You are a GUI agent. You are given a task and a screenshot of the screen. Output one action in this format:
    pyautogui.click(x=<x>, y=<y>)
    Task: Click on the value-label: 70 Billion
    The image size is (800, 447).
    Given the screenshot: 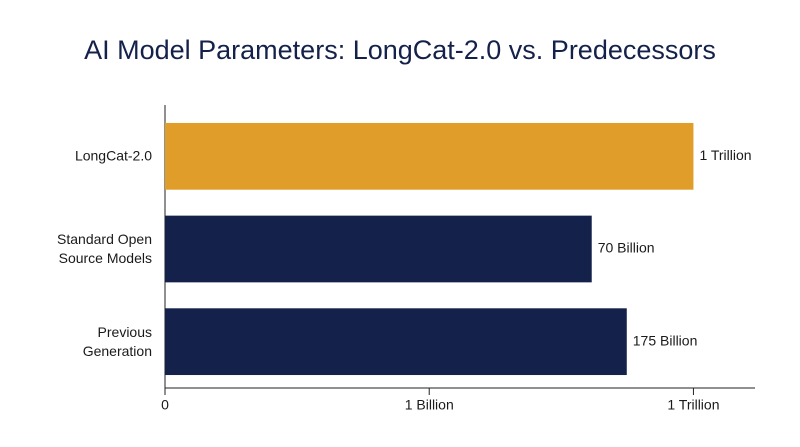 What is the action you would take?
    pyautogui.click(x=626, y=248)
    